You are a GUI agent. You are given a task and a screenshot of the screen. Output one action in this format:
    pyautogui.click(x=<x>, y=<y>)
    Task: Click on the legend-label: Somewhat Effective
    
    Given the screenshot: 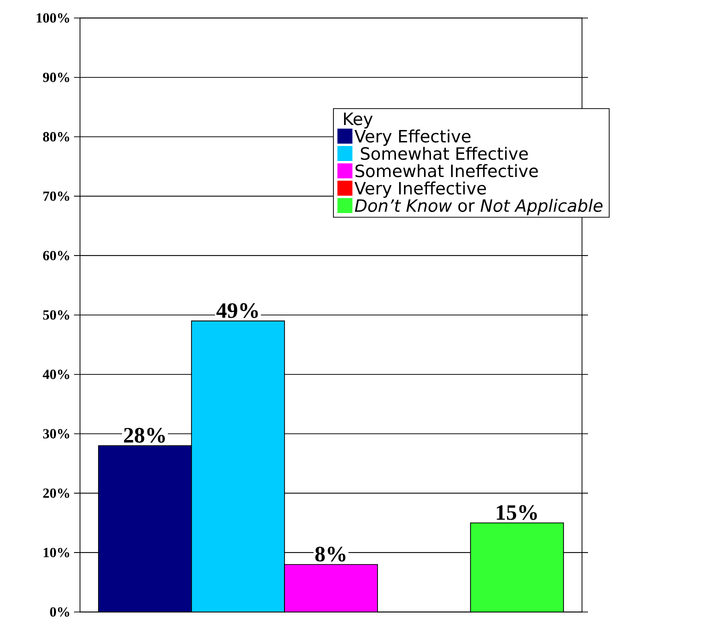 What is the action you would take?
    pyautogui.click(x=444, y=153)
    